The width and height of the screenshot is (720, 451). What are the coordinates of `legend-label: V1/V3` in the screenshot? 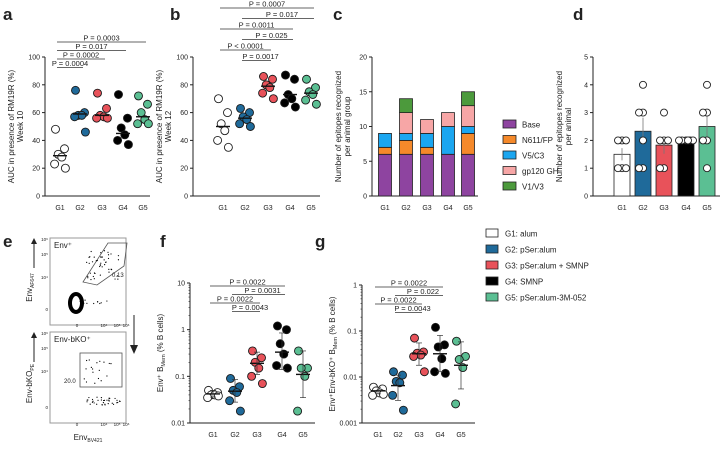 It's located at (533, 187).